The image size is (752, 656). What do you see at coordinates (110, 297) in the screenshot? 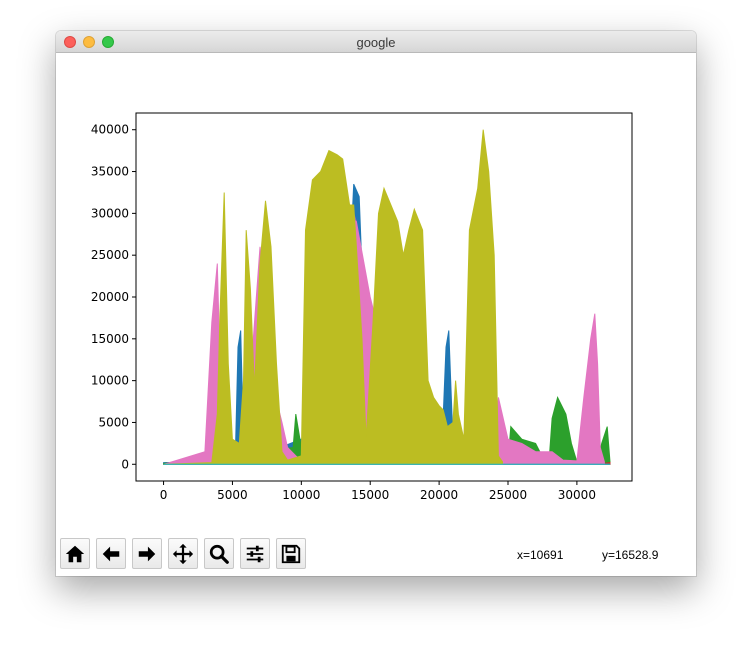
I see `y-tick-label: 20000` at bounding box center [110, 297].